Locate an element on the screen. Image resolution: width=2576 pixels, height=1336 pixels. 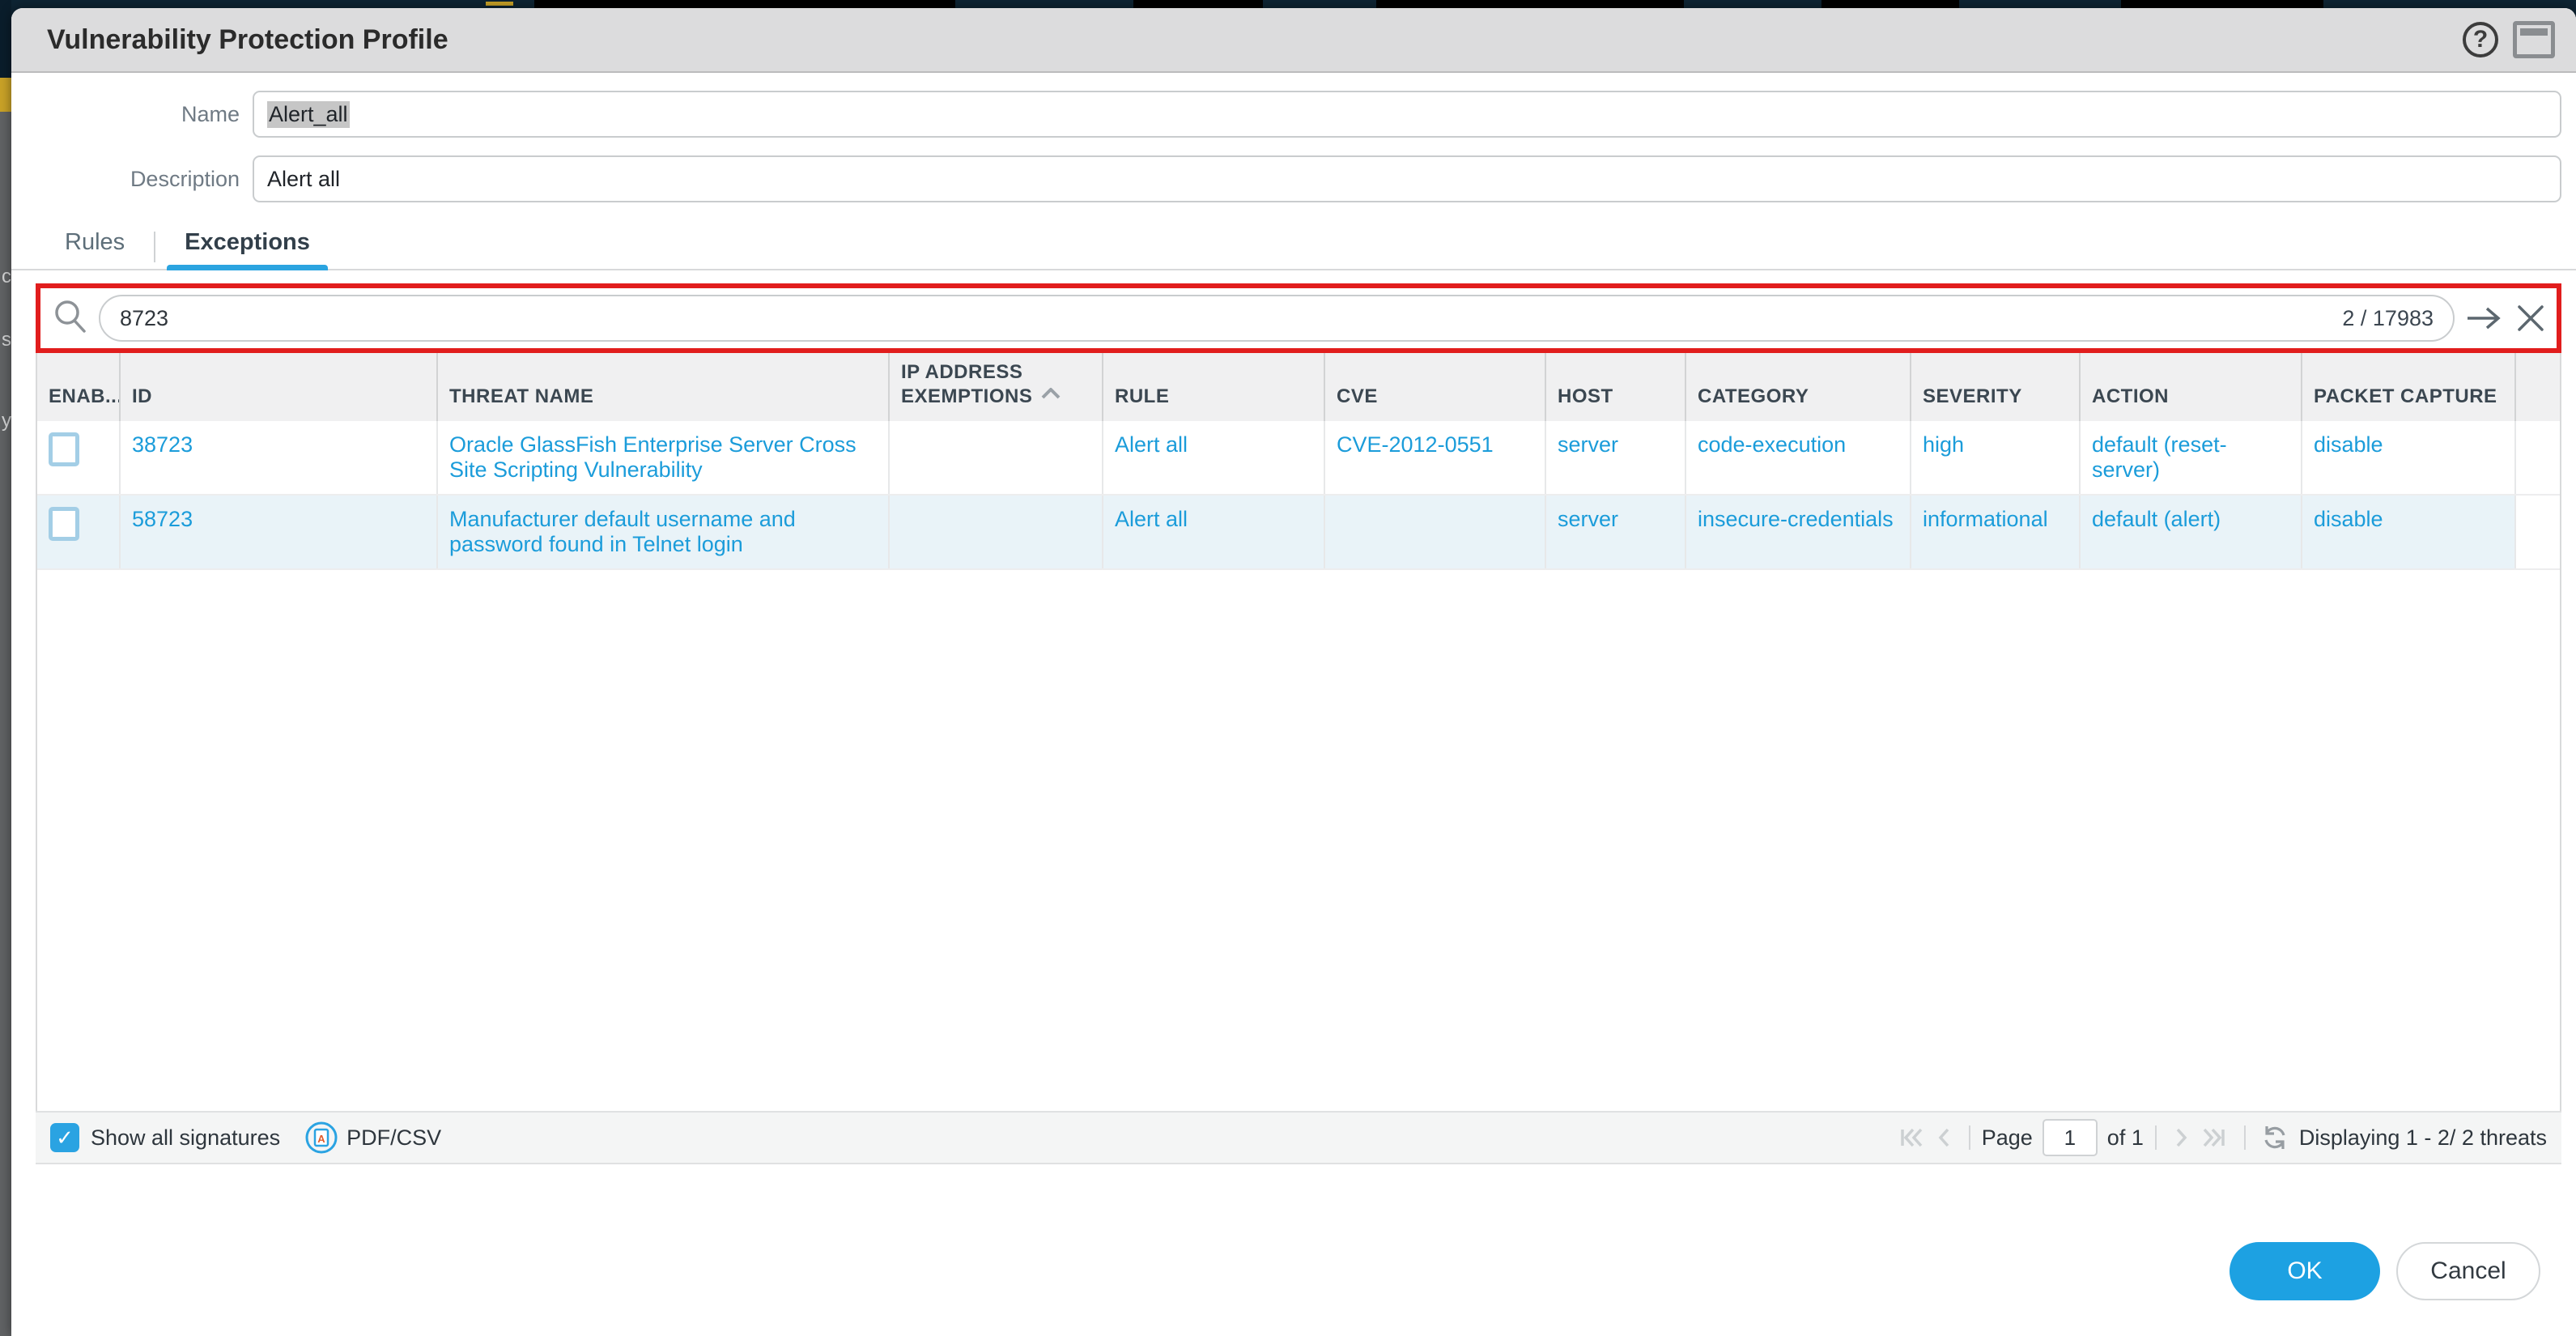
cve-link: CVE-2012-0551 is located at coordinates (1415, 444).